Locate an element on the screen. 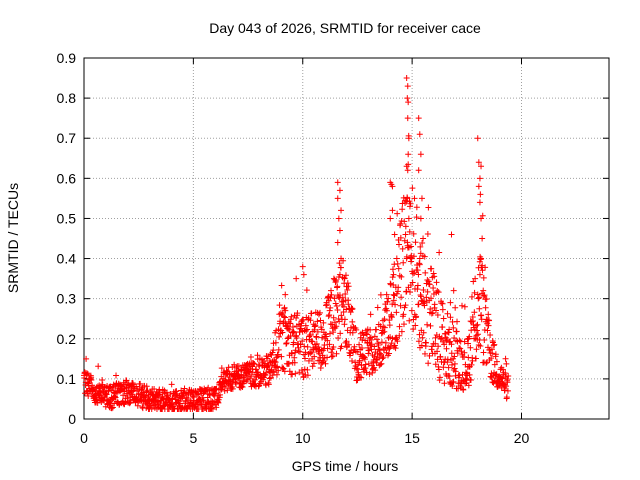  y-tick-label: 0.5 is located at coordinates (67, 218).